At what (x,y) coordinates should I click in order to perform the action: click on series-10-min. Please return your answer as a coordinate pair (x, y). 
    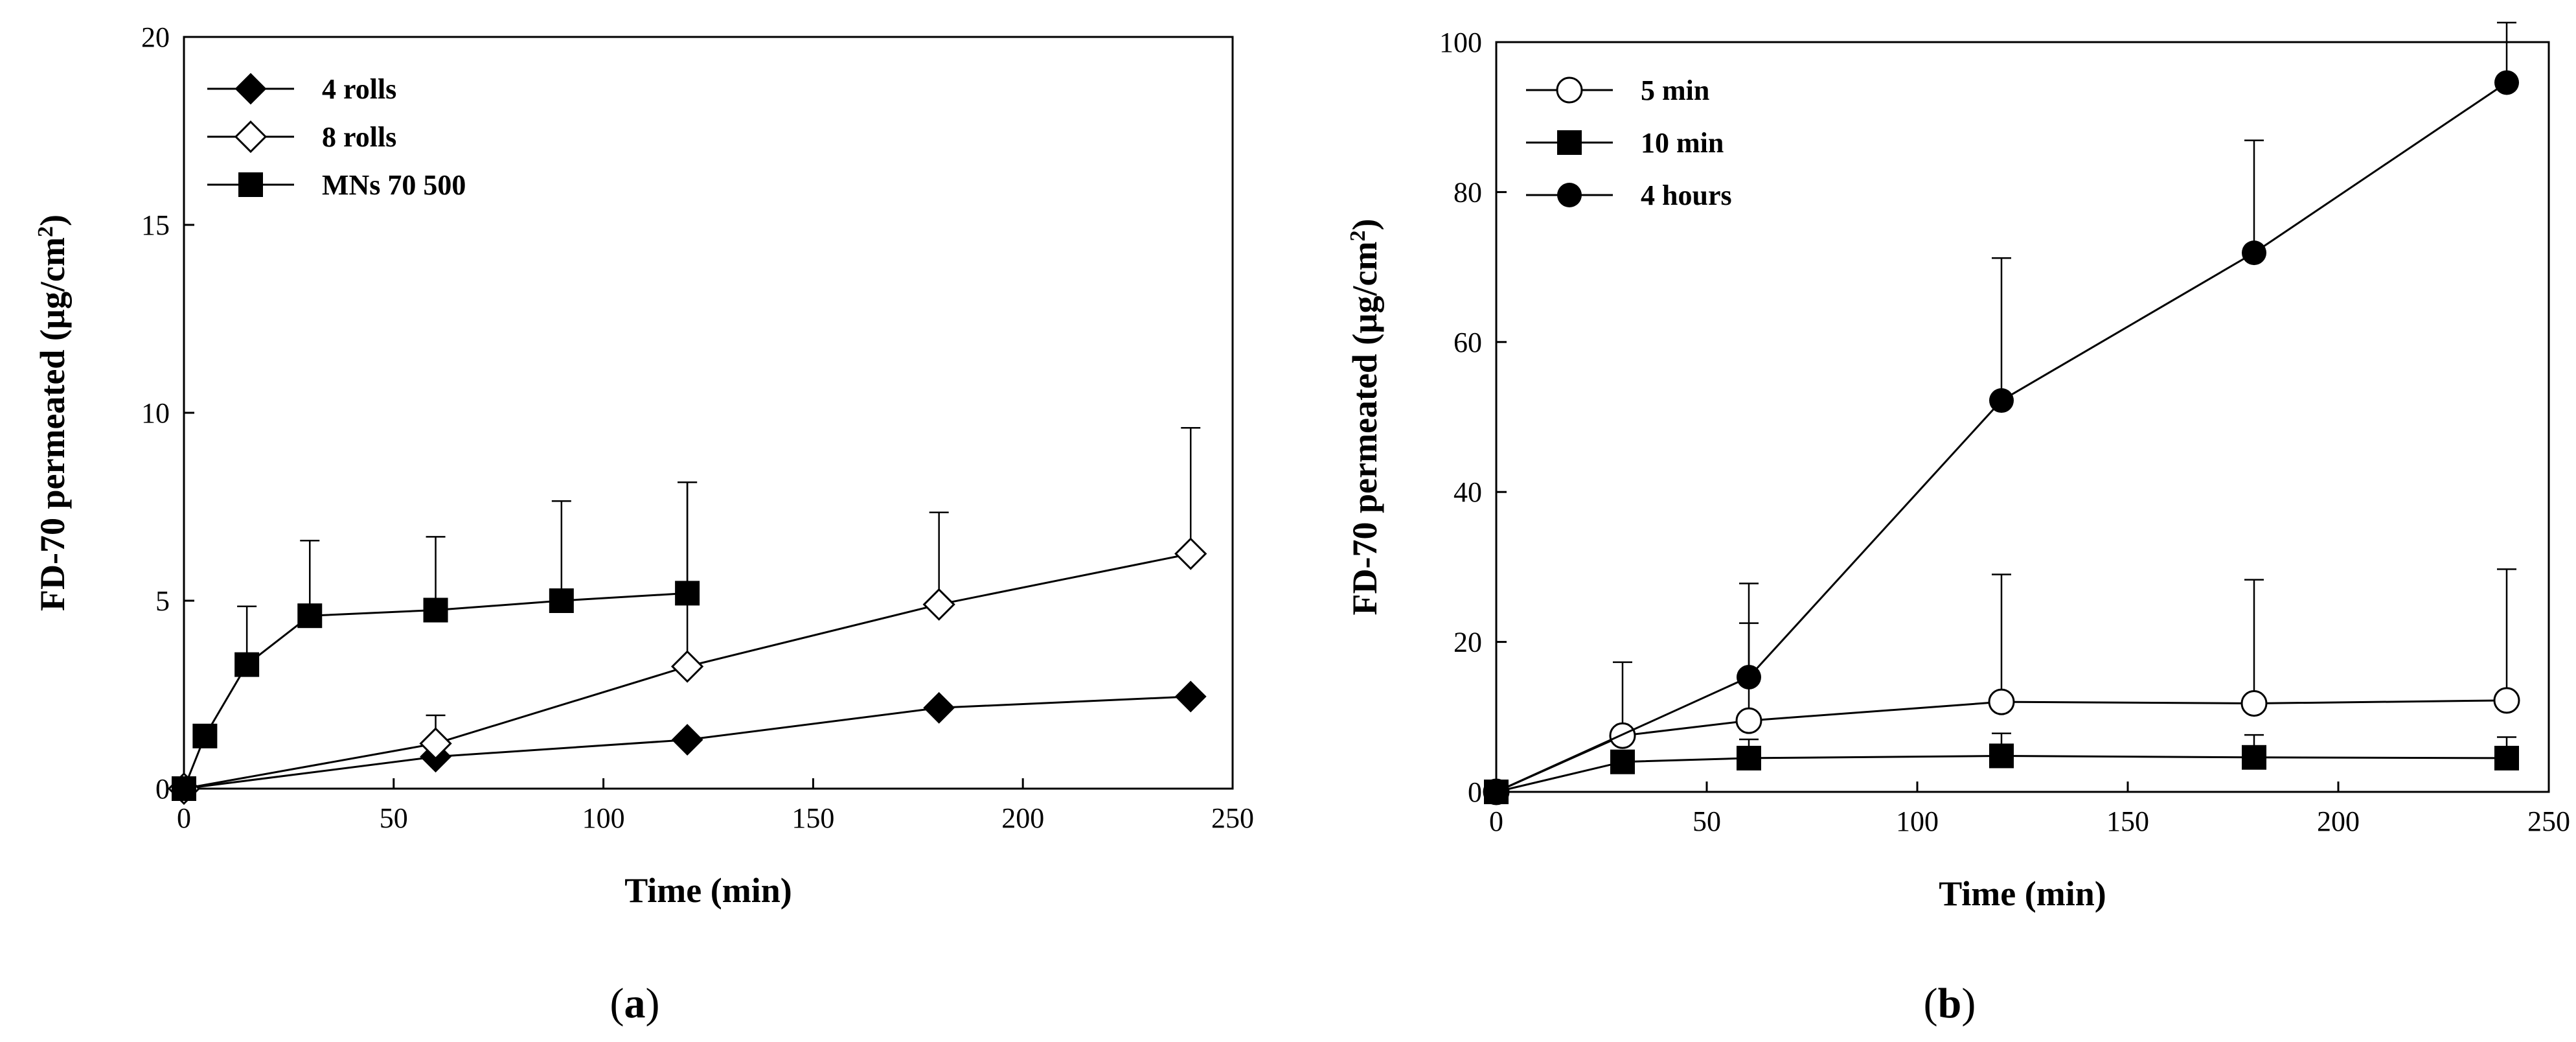
    Looking at the image, I should click on (2002, 768).